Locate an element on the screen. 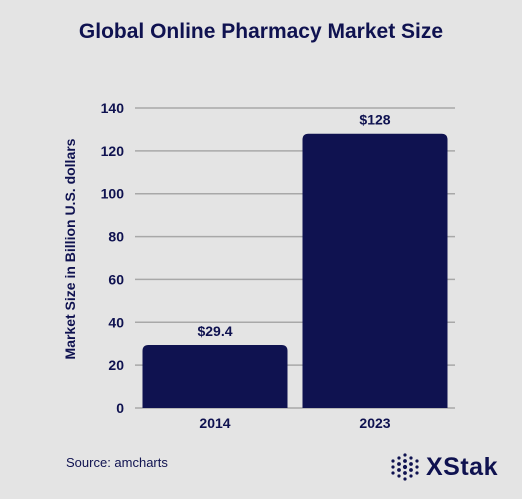 Image resolution: width=522 pixels, height=499 pixels. y-tick-label: 60 is located at coordinates (116, 279).